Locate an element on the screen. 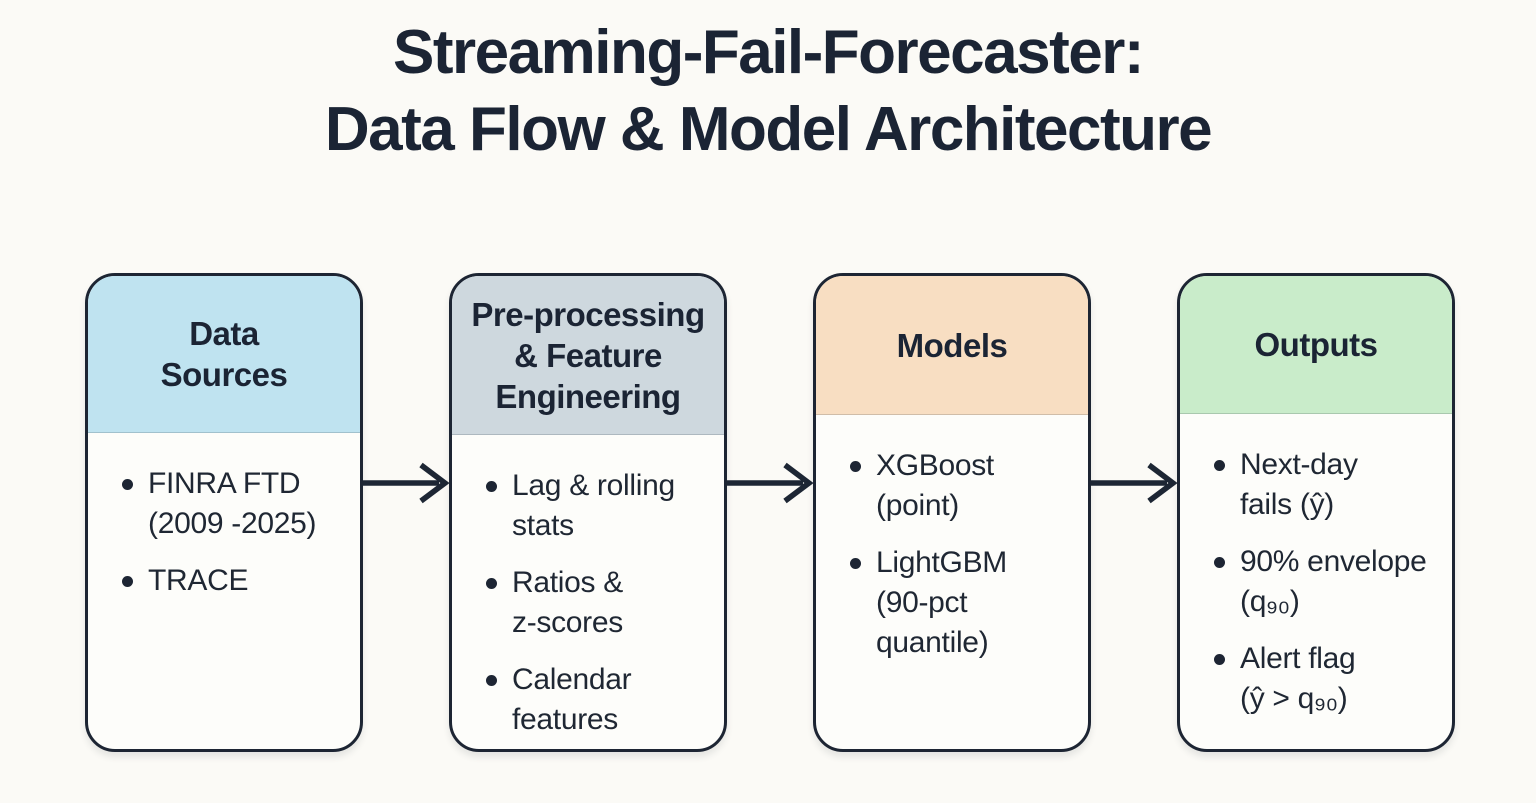 Image resolution: width=1536 pixels, height=803 pixels. list-item: Ratios & z-scores is located at coordinates (598, 603).